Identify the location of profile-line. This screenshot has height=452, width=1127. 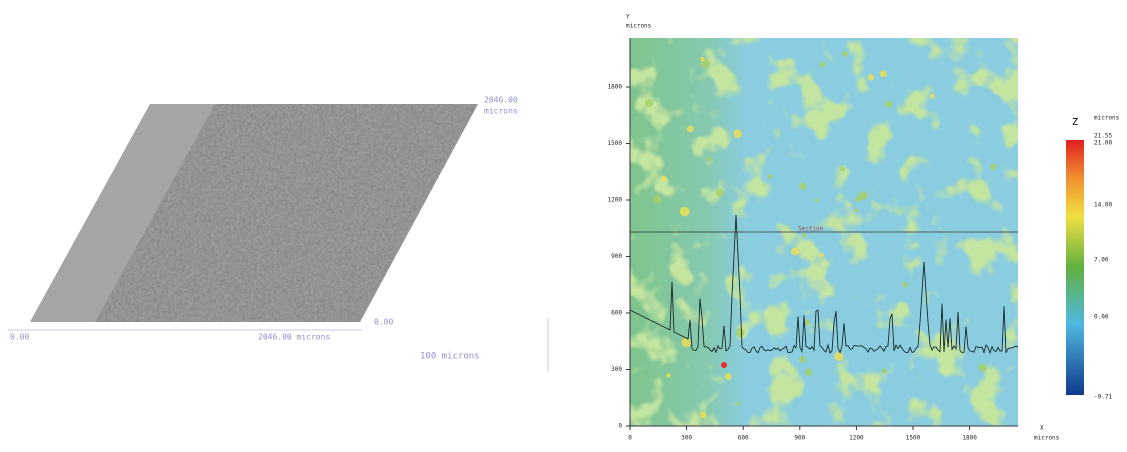
(824, 284).